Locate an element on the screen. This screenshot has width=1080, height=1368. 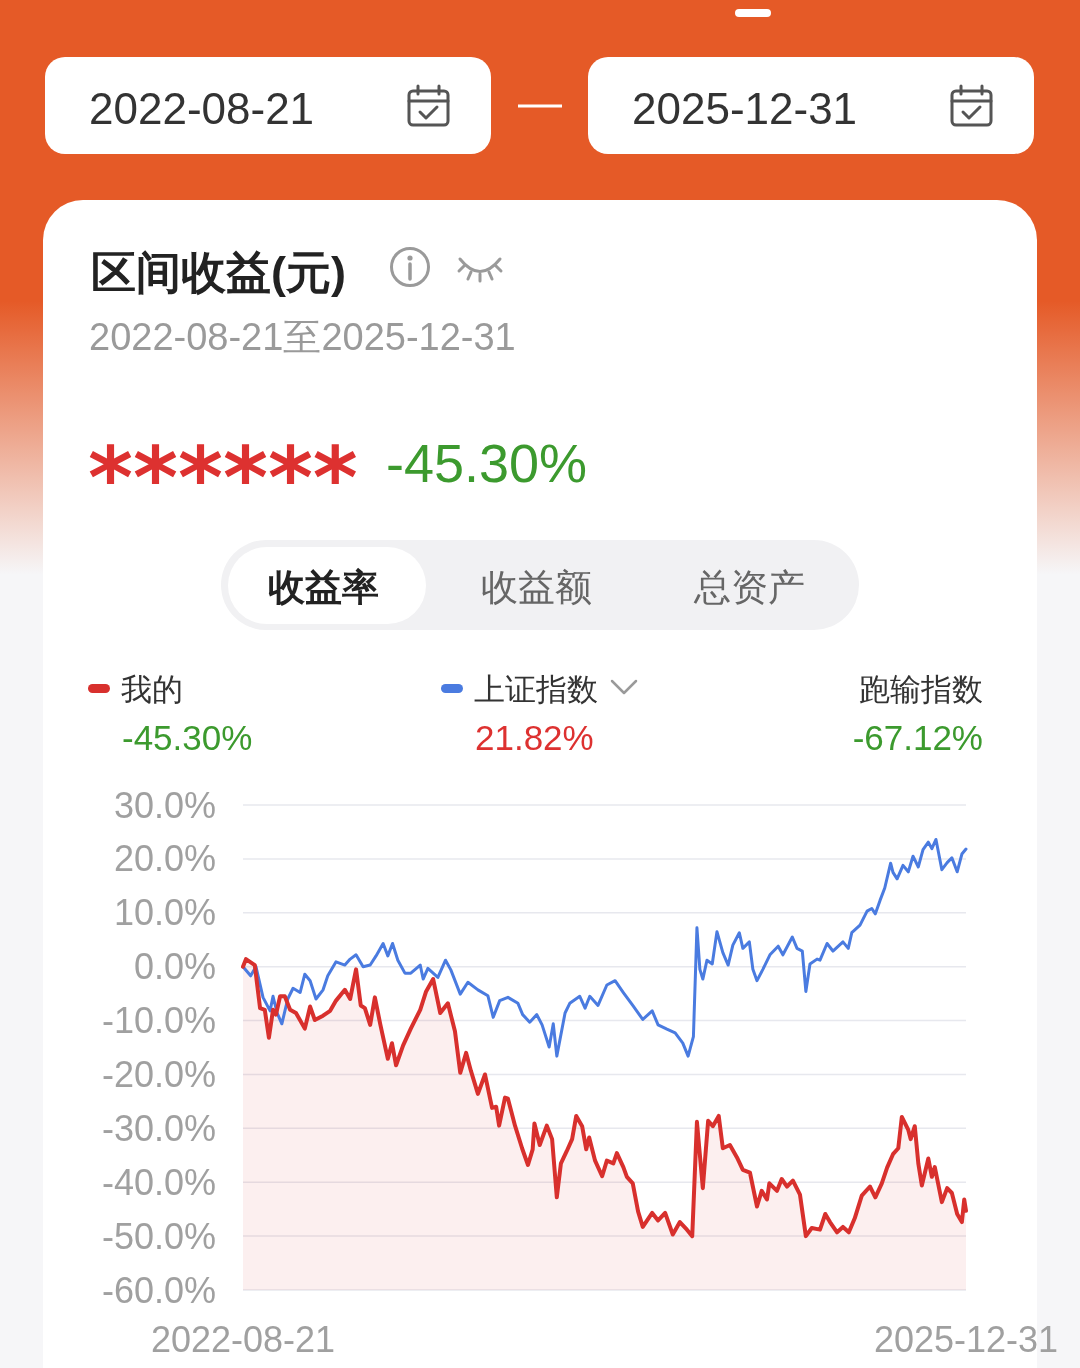
y-tick-label: -60.0% is located at coordinates (158, 1290).